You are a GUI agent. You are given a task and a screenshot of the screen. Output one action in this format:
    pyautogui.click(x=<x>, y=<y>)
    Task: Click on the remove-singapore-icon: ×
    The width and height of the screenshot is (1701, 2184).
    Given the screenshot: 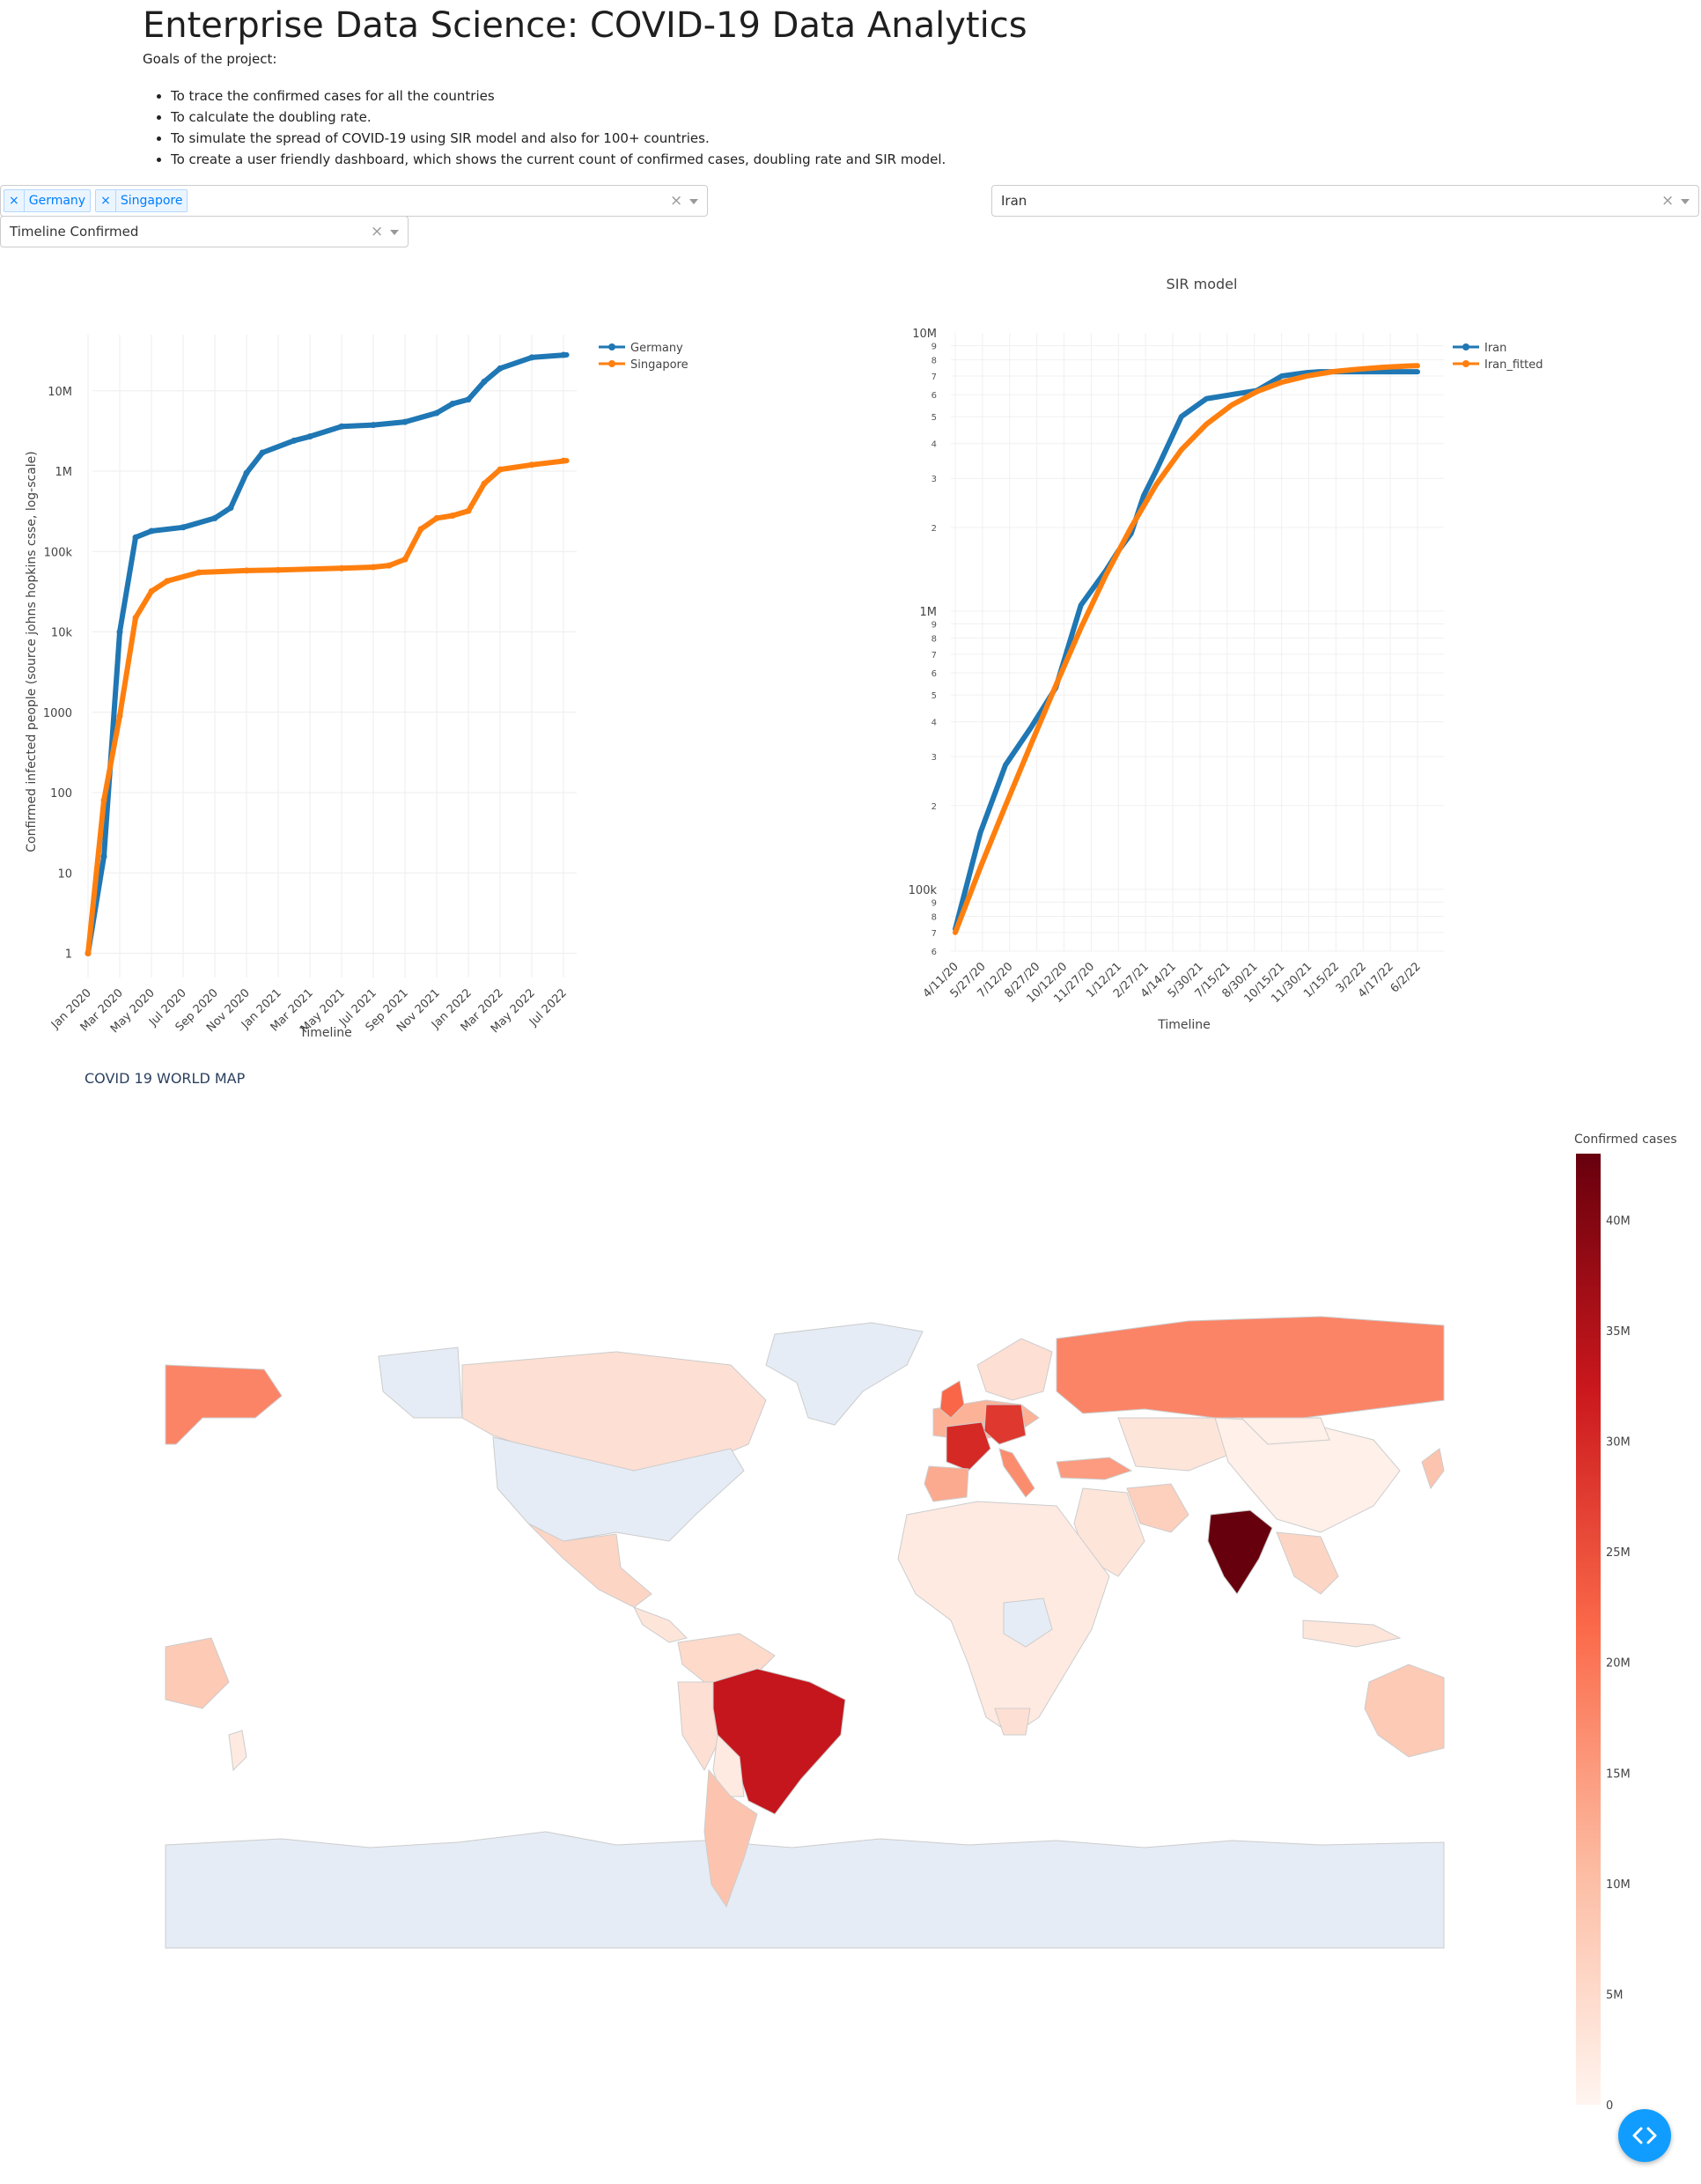 What is the action you would take?
    pyautogui.click(x=106, y=200)
    